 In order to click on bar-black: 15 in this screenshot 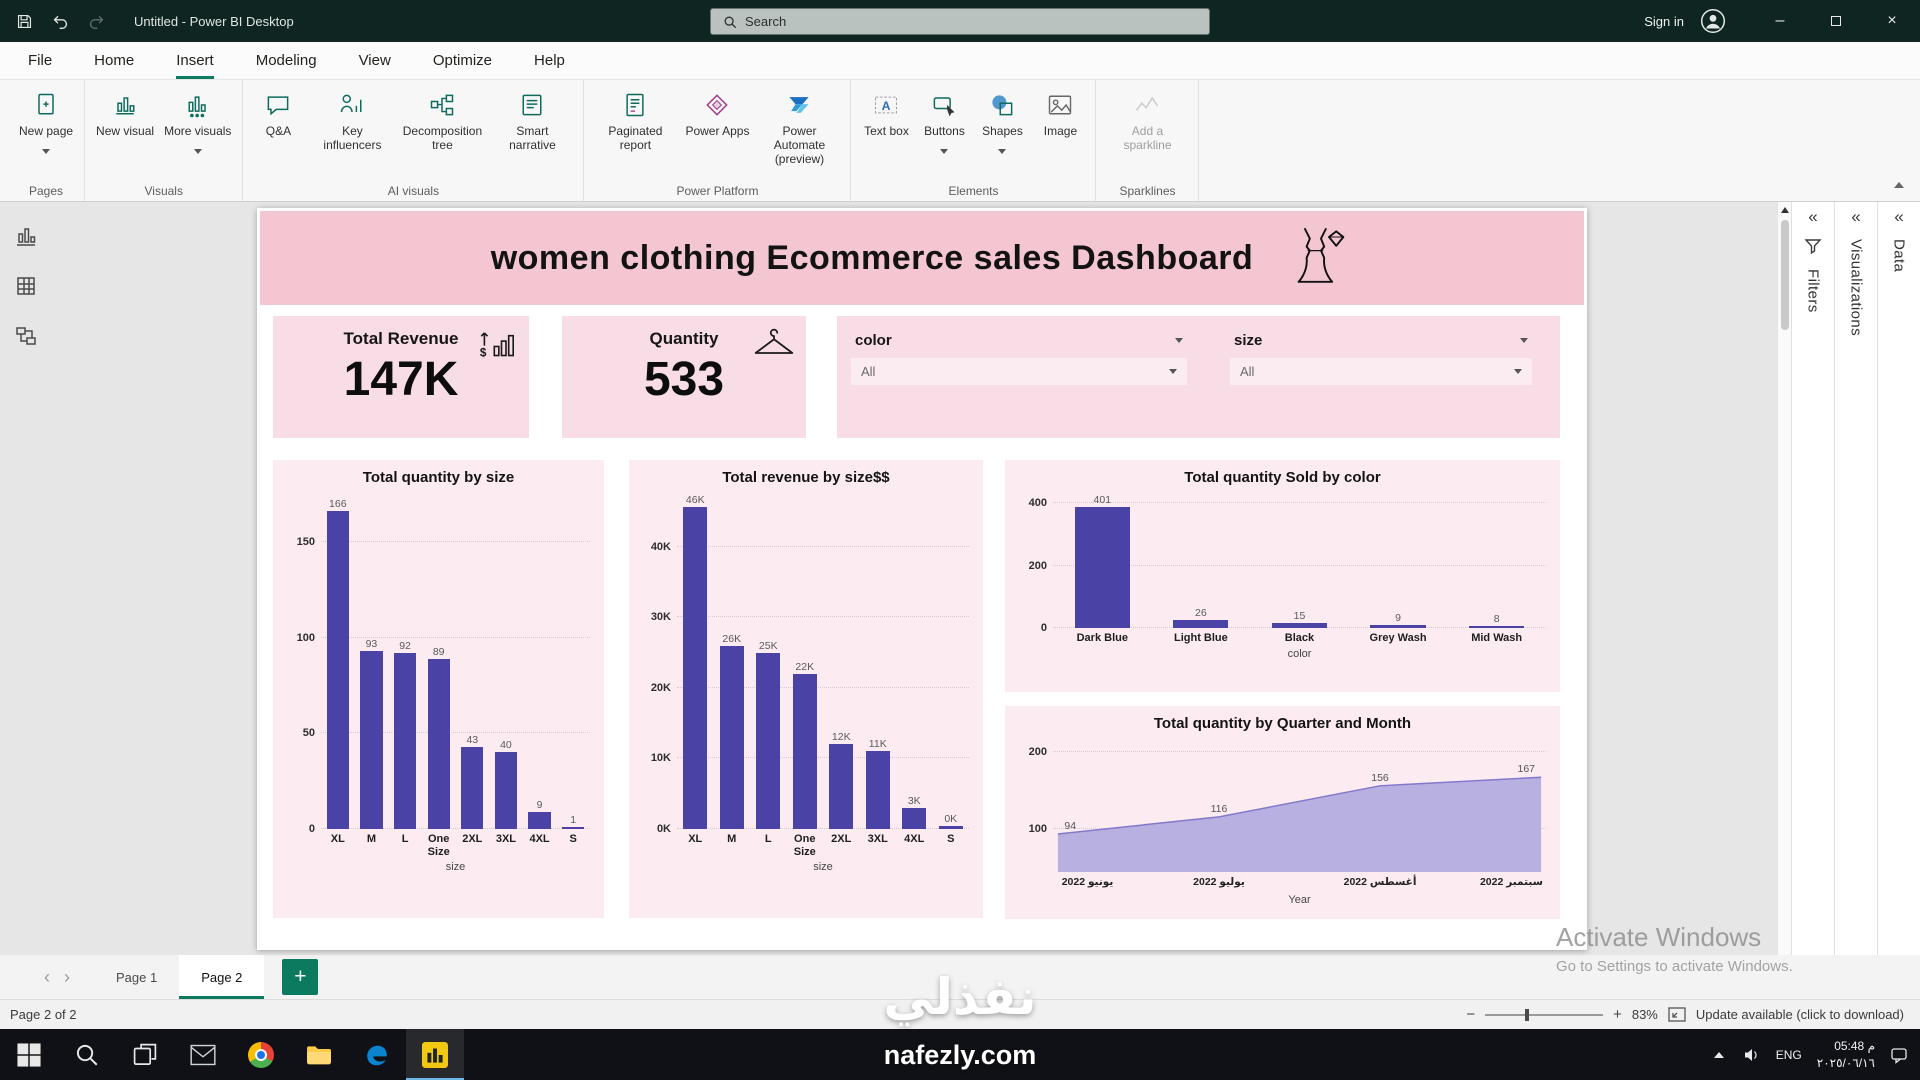, I will do `click(1299, 561)`.